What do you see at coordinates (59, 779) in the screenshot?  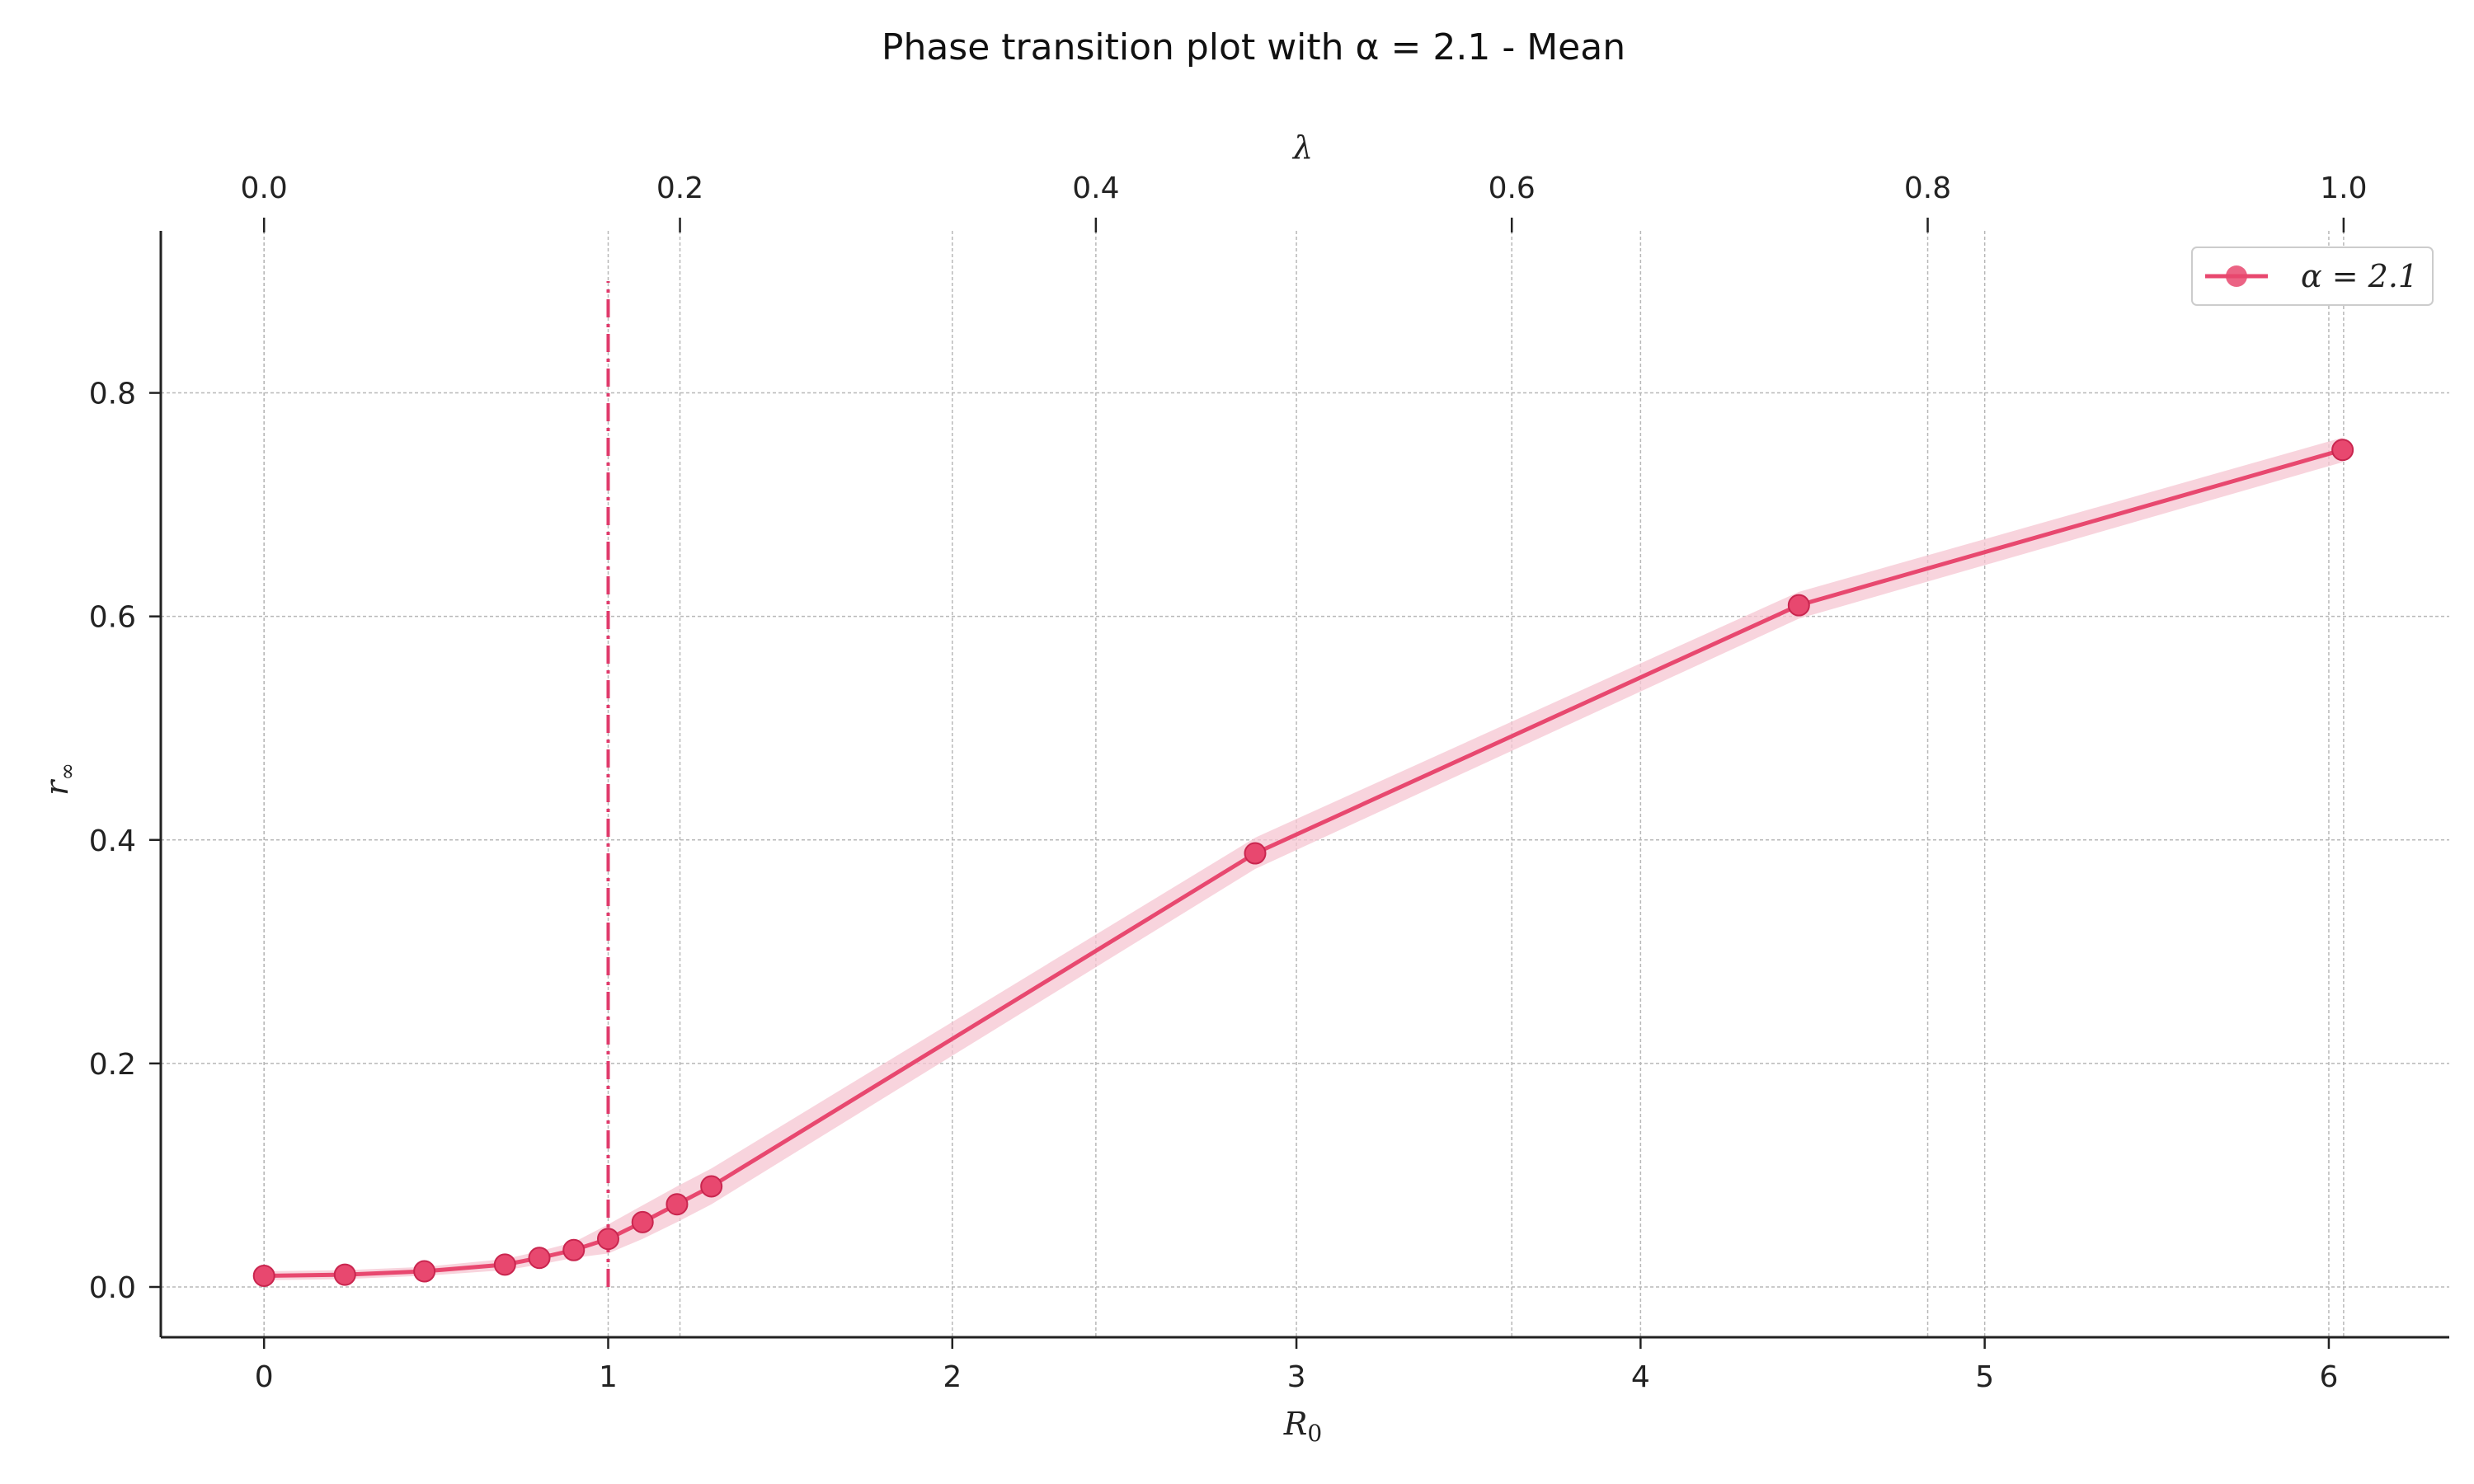 I see `y-axis-label: r∞` at bounding box center [59, 779].